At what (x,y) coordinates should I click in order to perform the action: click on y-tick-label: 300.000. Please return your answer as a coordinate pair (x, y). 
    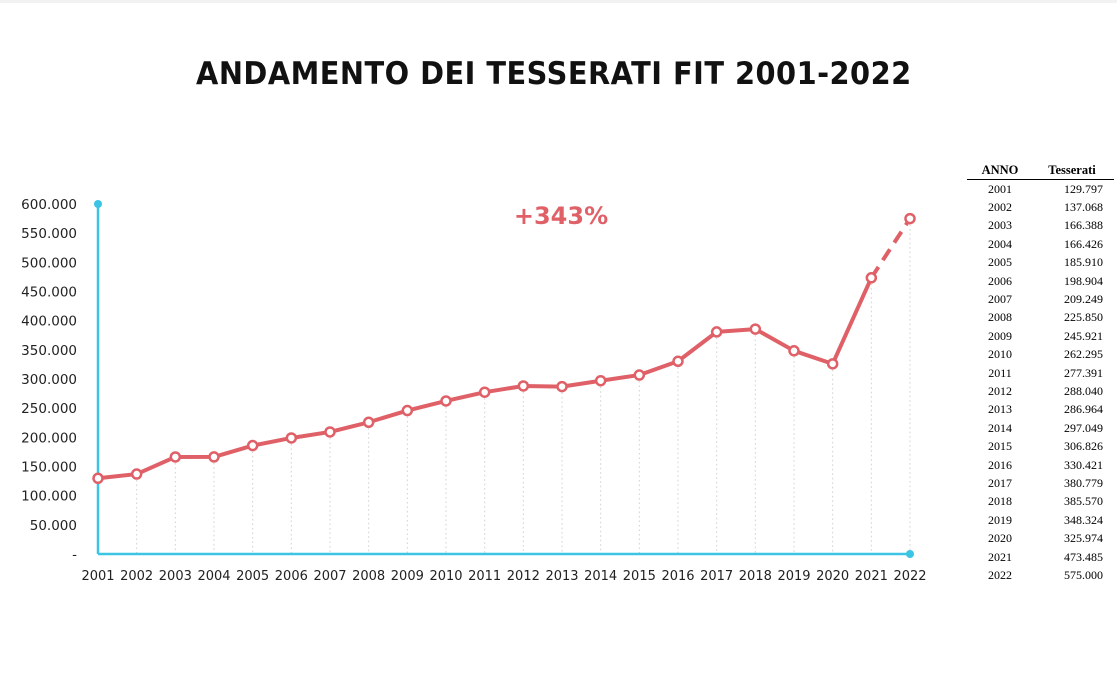
    Looking at the image, I should click on (49, 380).